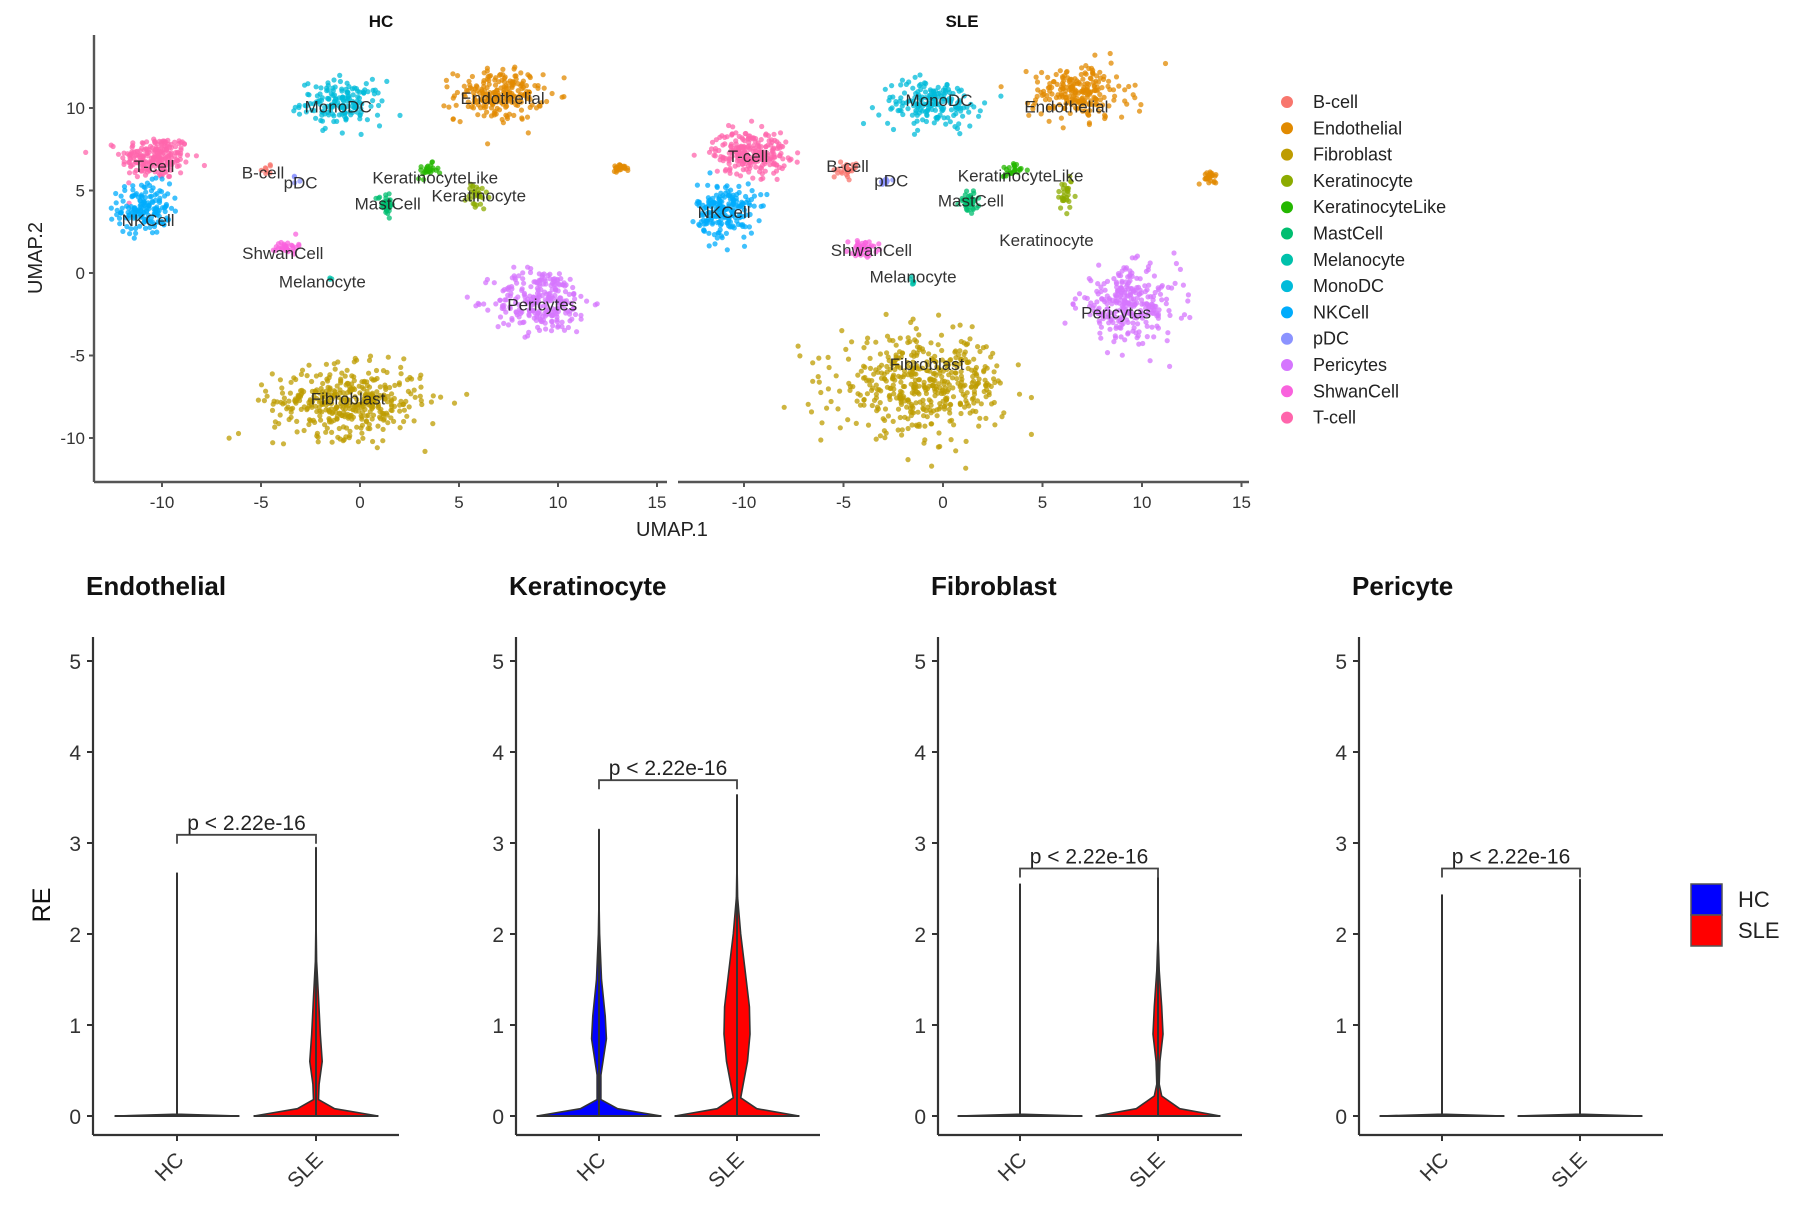  What do you see at coordinates (75, 935) in the screenshot?
I see `violin-y-tick-label: 2` at bounding box center [75, 935].